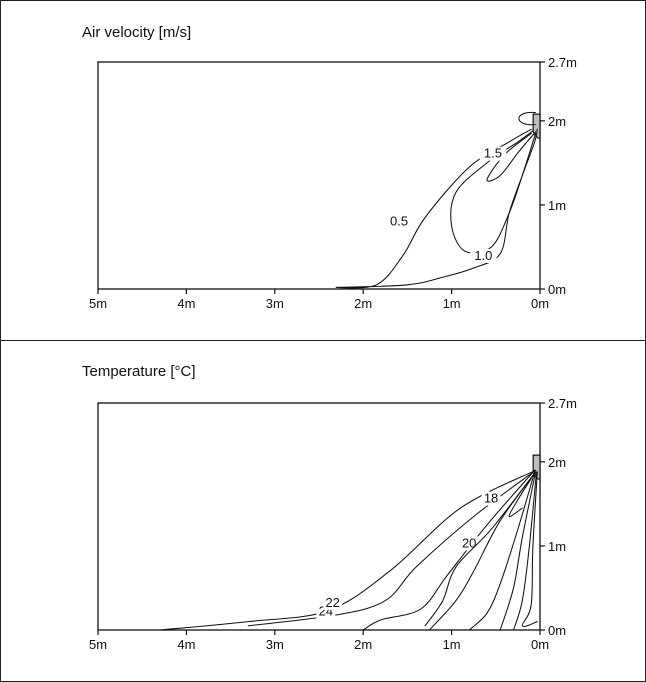  Describe the element at coordinates (527, 119) in the screenshot. I see `contour-loop` at that location.